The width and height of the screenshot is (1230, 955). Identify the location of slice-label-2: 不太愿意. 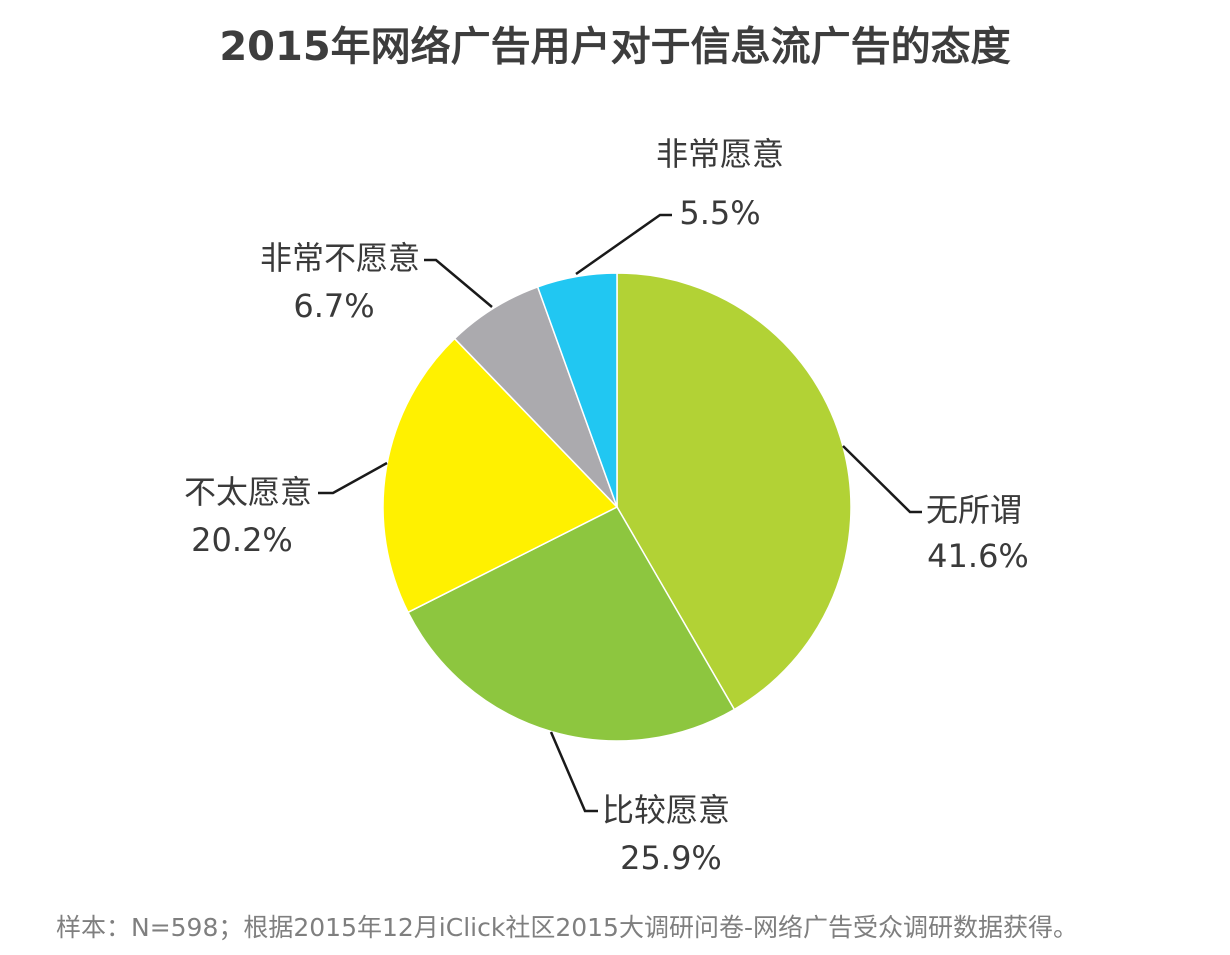
(248, 492).